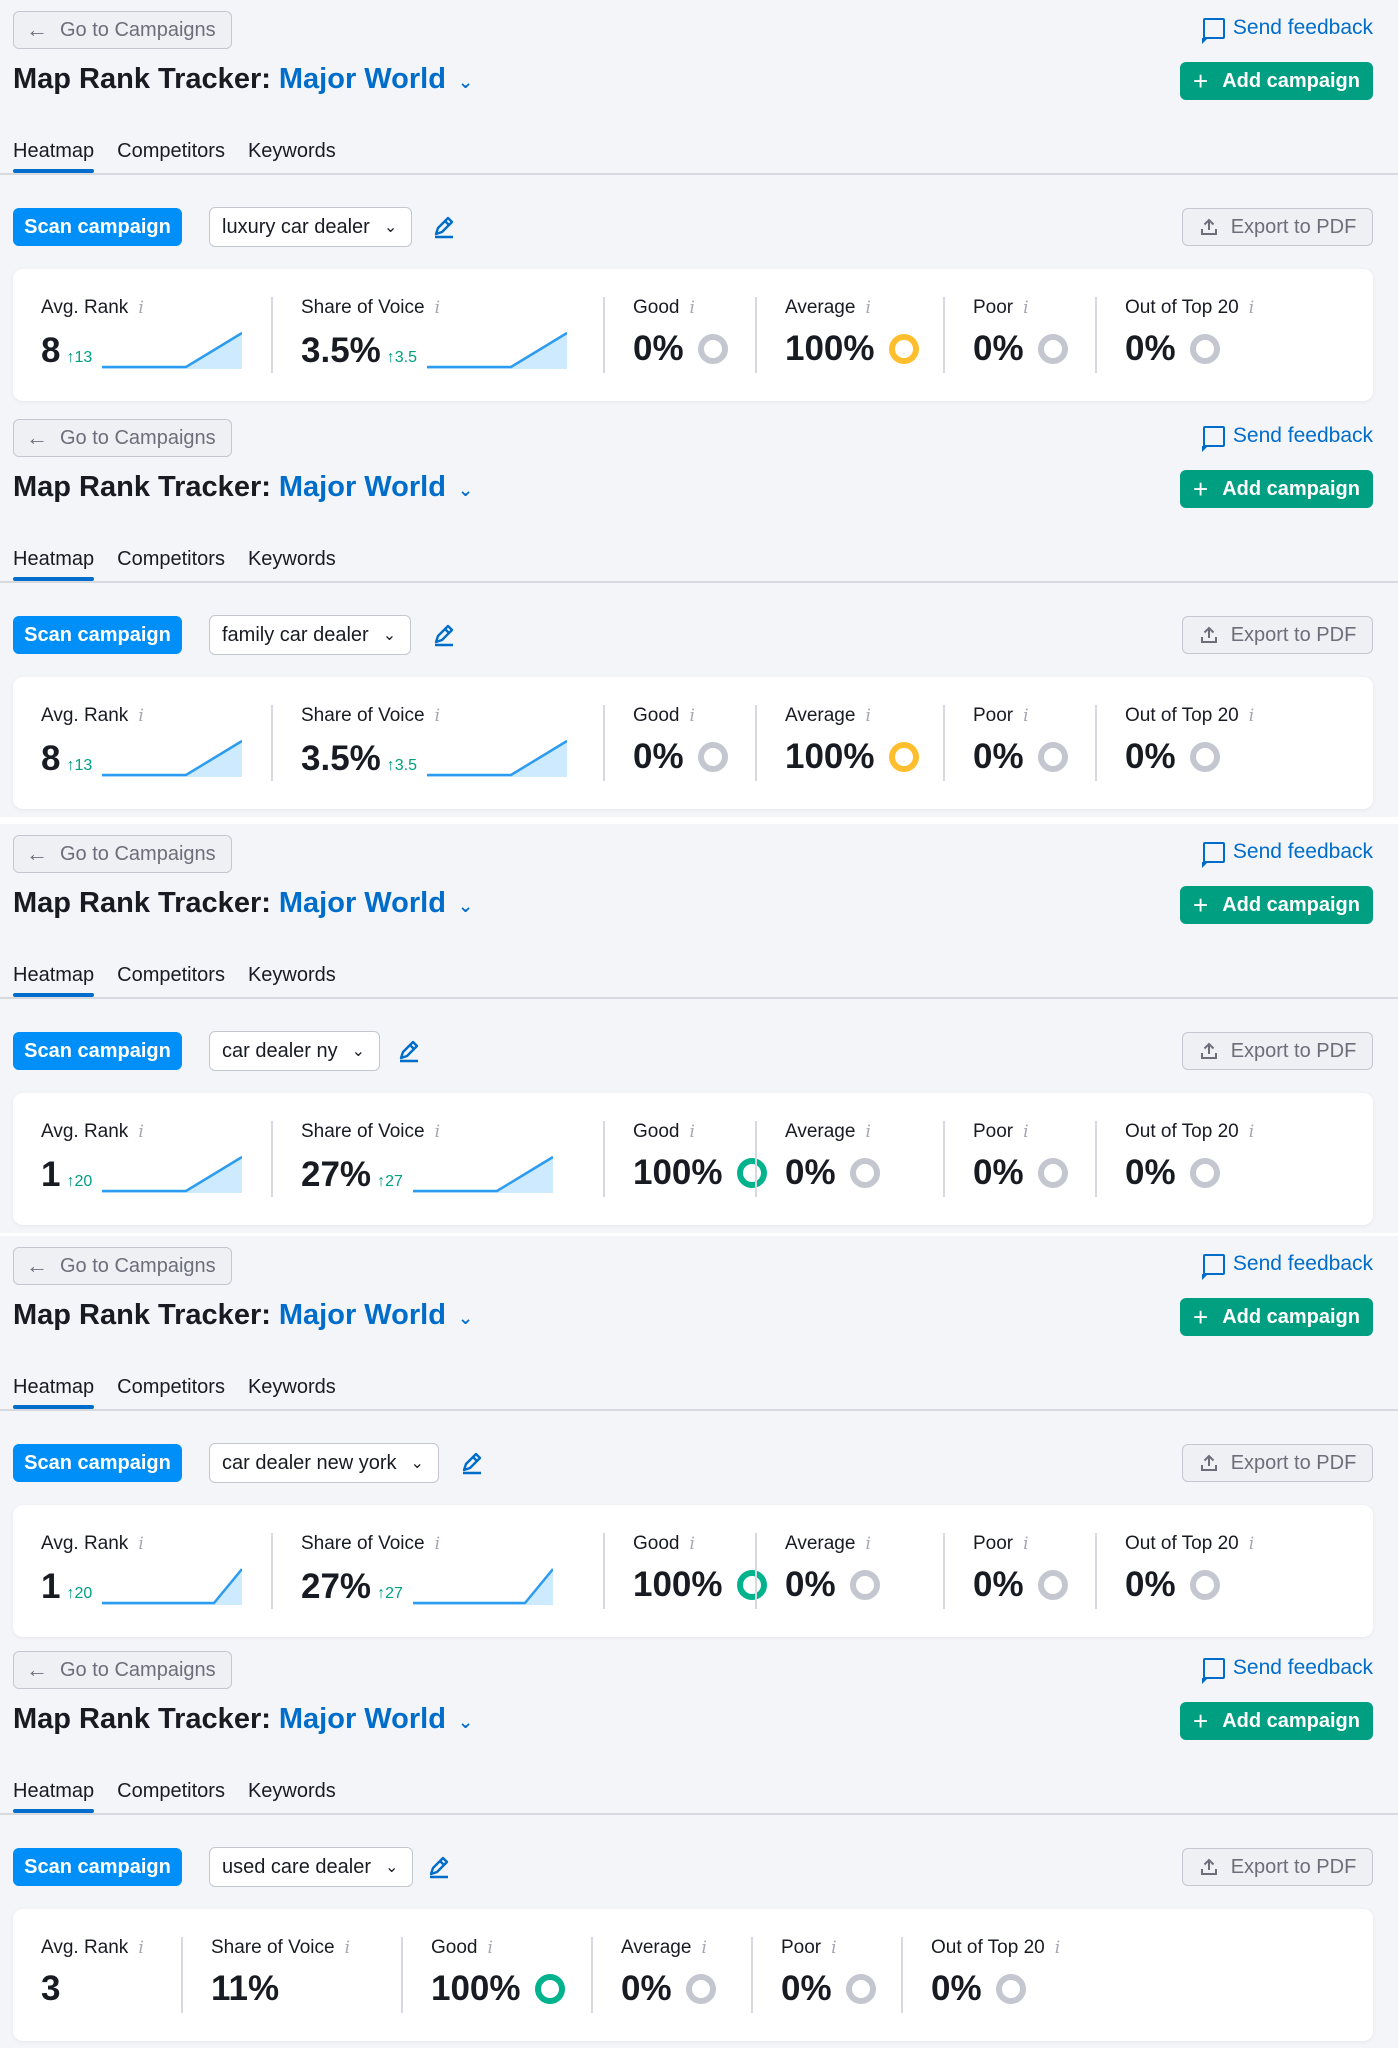 The image size is (1398, 2048). Describe the element at coordinates (995, 1988) in the screenshot. I see `out-of-top-20-value-row: 0%` at that location.